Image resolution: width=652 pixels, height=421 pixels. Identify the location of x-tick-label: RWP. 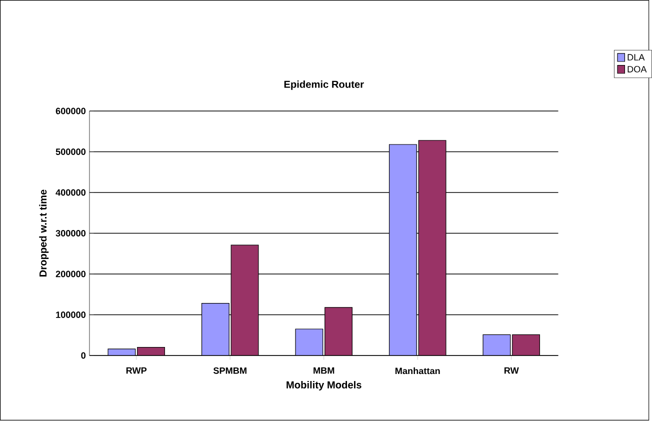
(136, 371).